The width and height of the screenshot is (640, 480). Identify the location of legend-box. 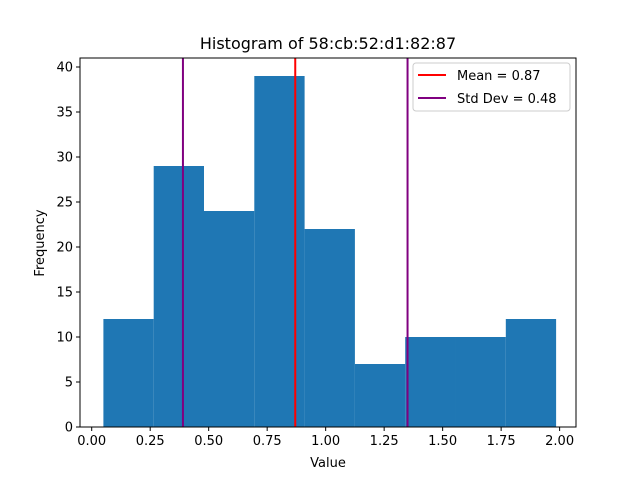
(491, 87).